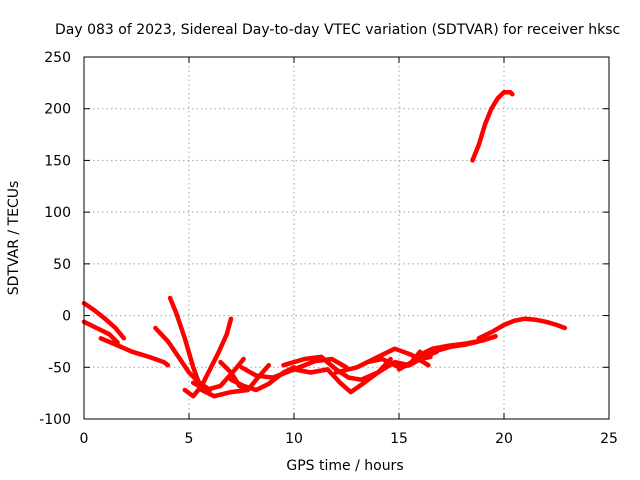 The height and width of the screenshot is (480, 640). I want to click on x-axis-label: GPS time / hours, so click(344, 466).